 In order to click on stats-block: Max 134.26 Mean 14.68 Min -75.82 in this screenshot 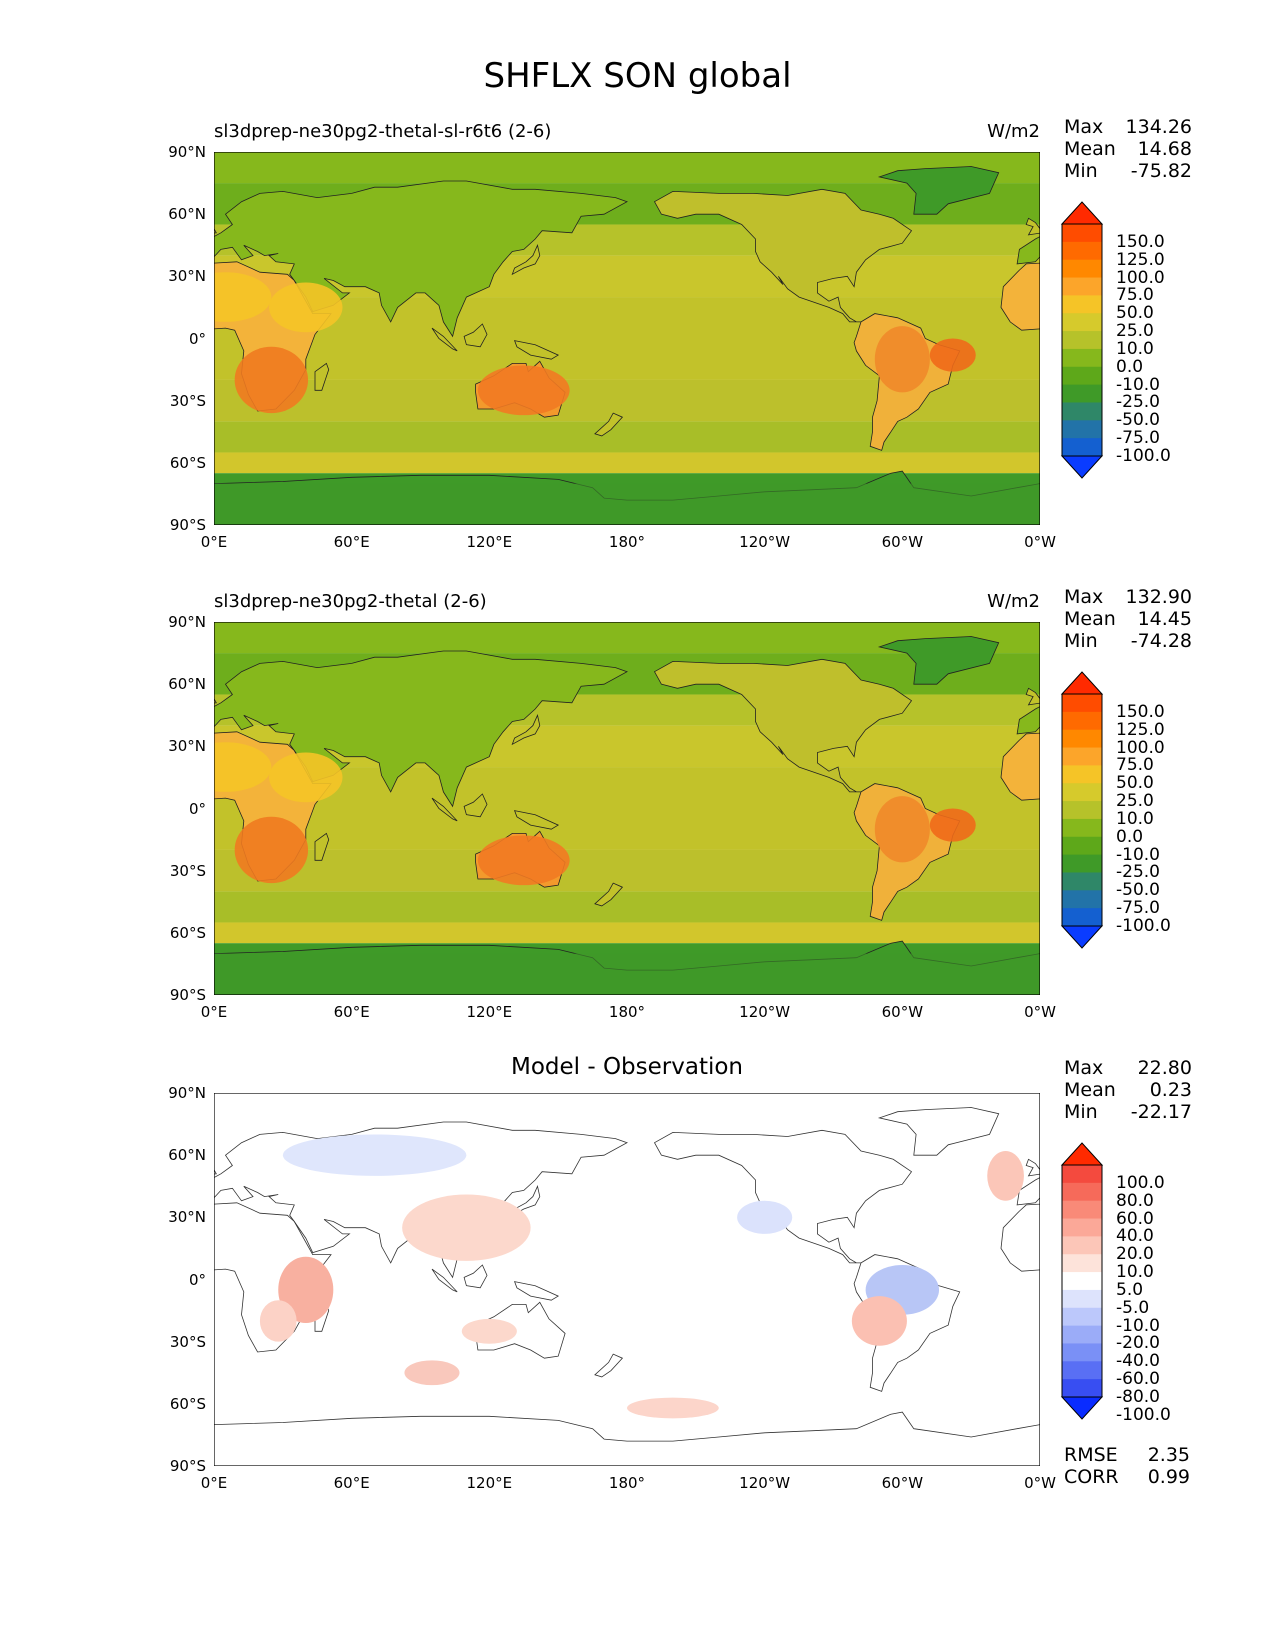, I will do `click(1128, 149)`.